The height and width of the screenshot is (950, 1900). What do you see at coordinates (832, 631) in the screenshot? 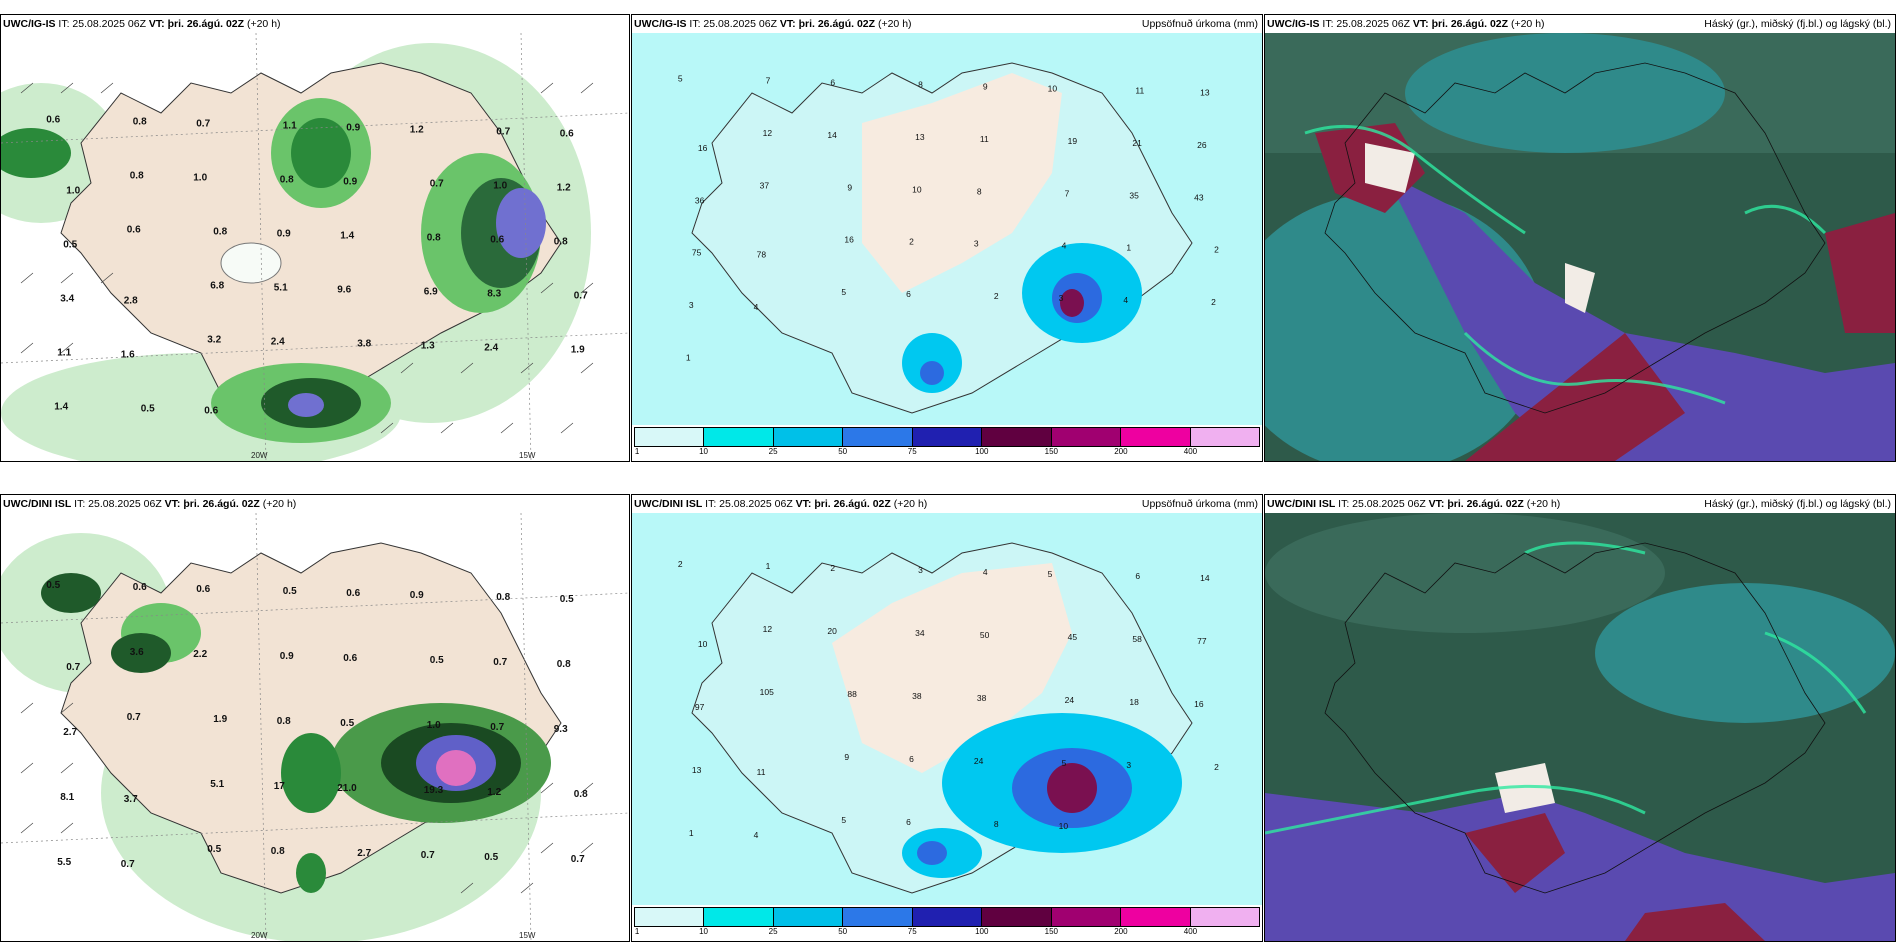
I see `precip-value-label: 20` at bounding box center [832, 631].